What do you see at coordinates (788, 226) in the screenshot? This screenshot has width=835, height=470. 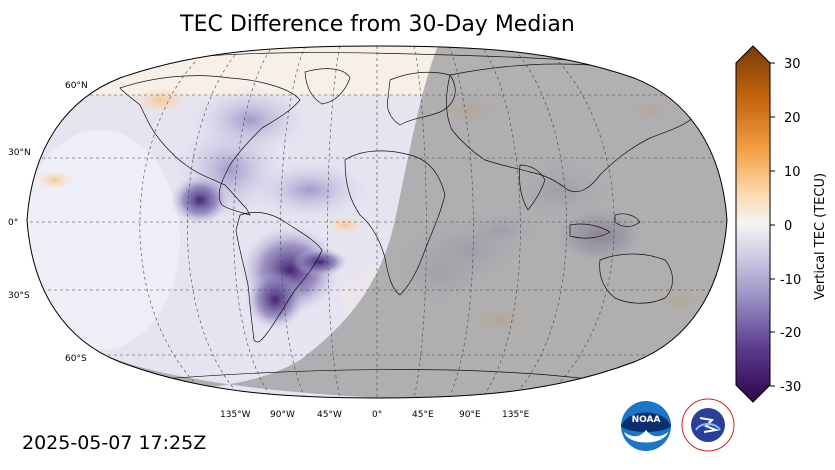 I see `colorbar-tick-0: 0` at bounding box center [788, 226].